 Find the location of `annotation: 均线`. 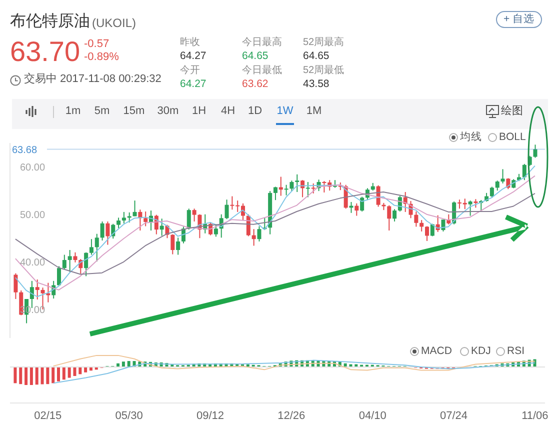

annotation: 均线 is located at coordinates (471, 137).